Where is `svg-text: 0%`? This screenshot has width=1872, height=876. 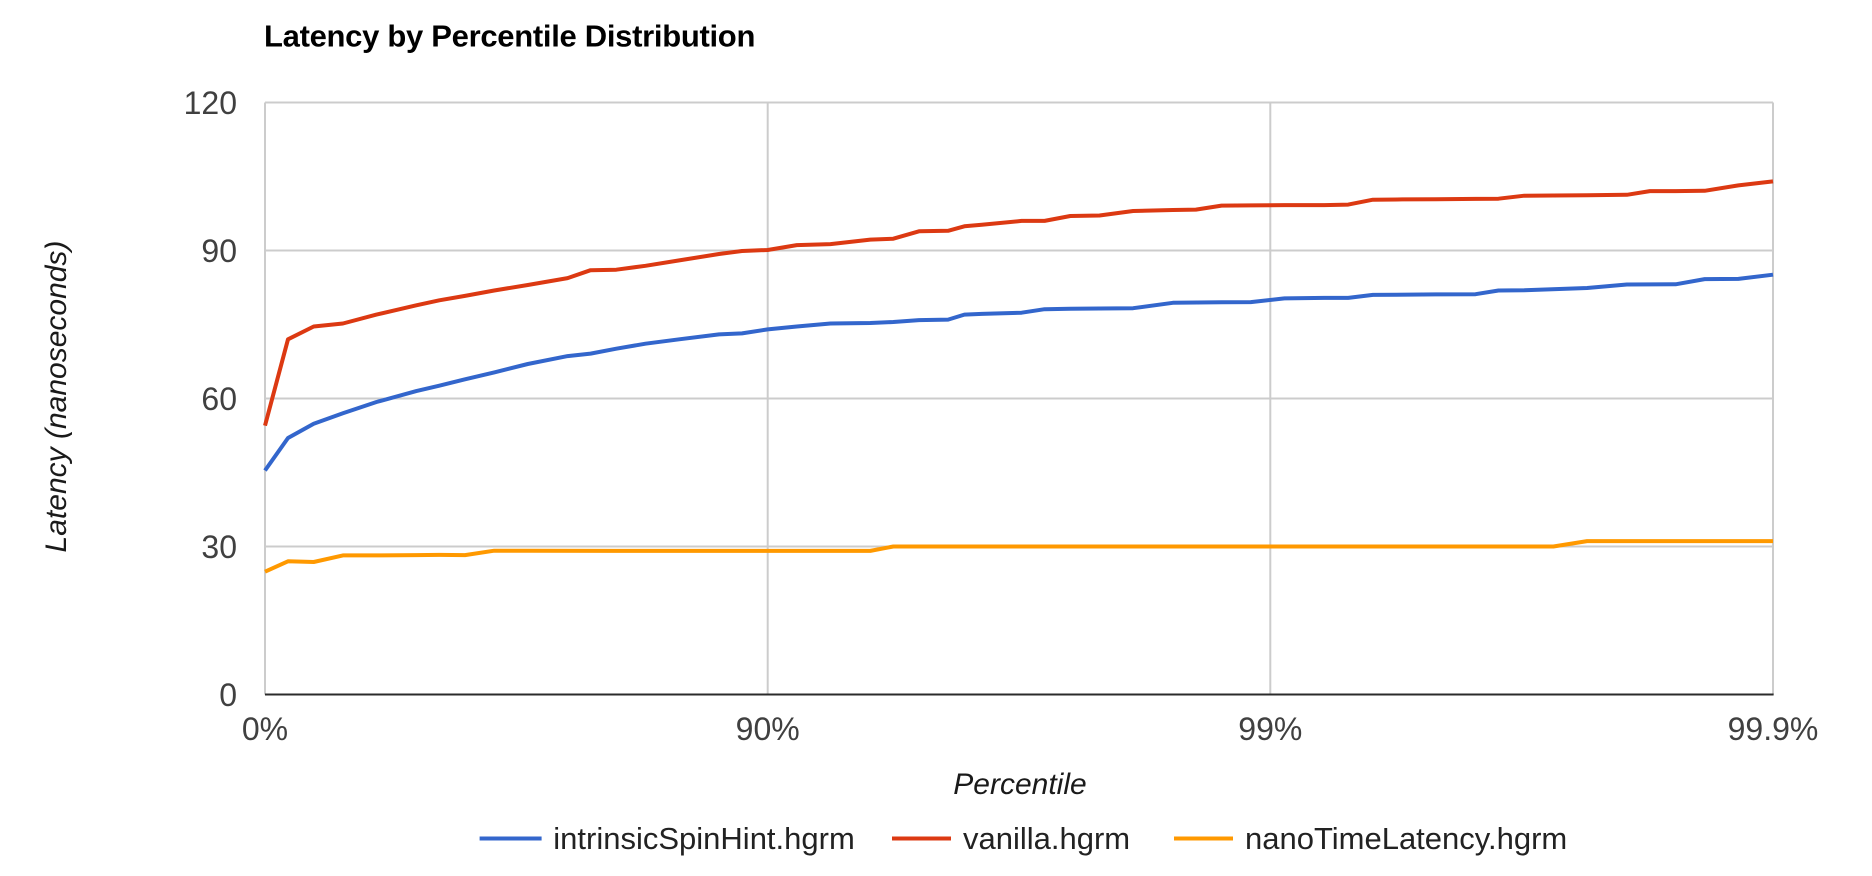
svg-text: 0% is located at coordinates (265, 729).